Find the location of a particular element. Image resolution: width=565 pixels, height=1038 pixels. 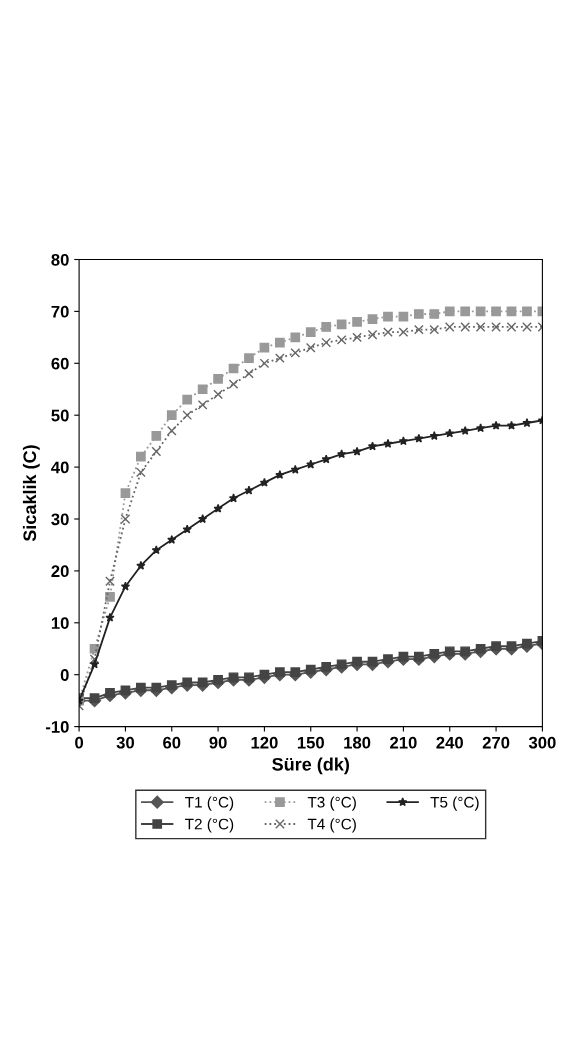

x-tick-label: 120 is located at coordinates (264, 742).